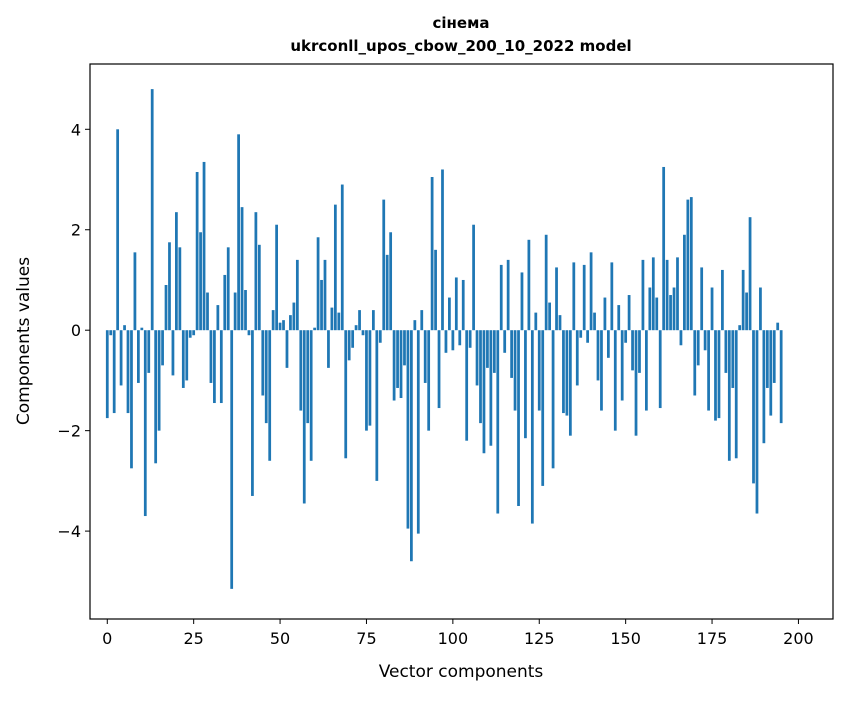 The image size is (847, 701). What do you see at coordinates (461, 23) in the screenshot?
I see `chart-title: сінема` at bounding box center [461, 23].